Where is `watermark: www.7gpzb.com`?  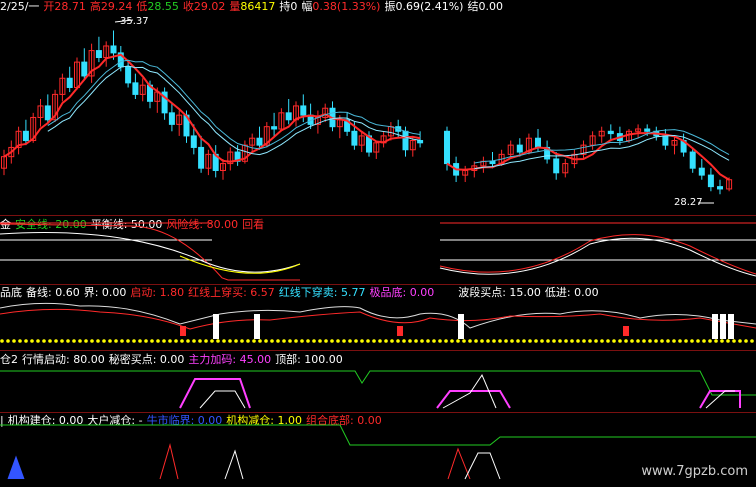 watermark: www.7gpzb.com is located at coordinates (694, 471).